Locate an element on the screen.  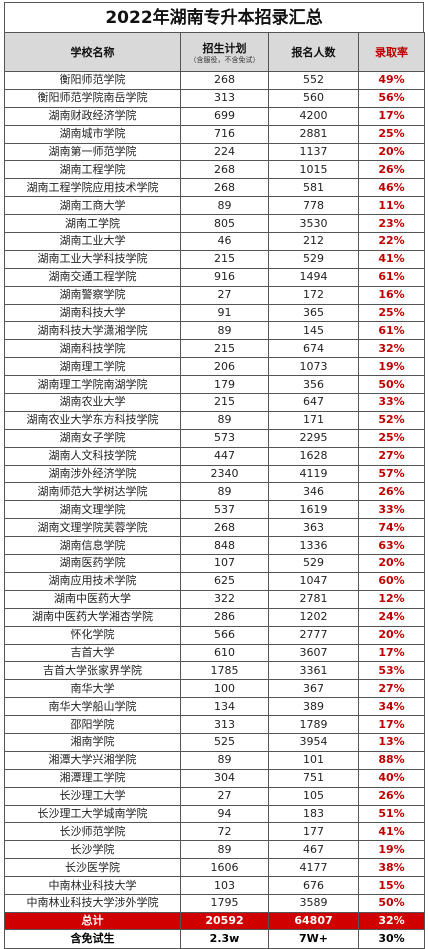
table-row: 湖南工程学院 268 1015 26% is located at coordinates (214, 170).